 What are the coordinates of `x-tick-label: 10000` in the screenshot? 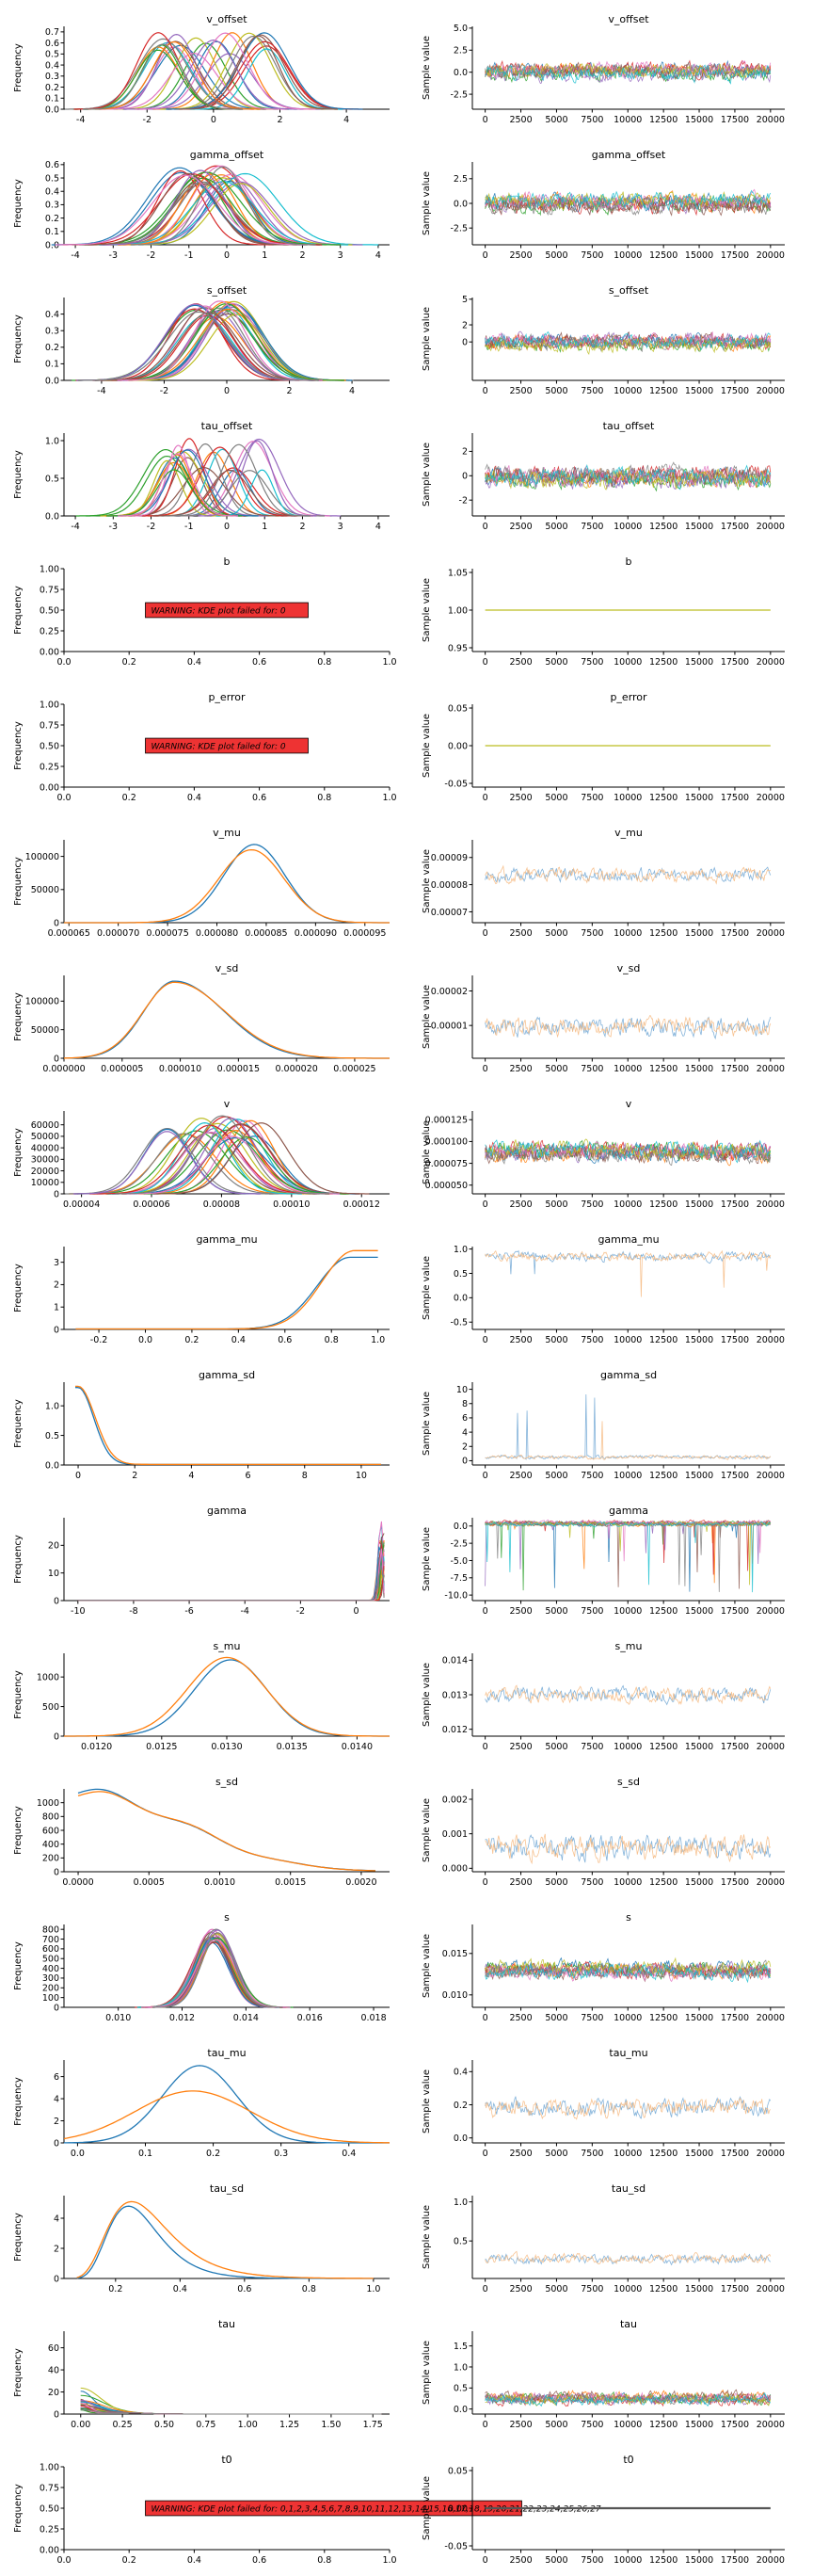 It's located at (628, 1069).